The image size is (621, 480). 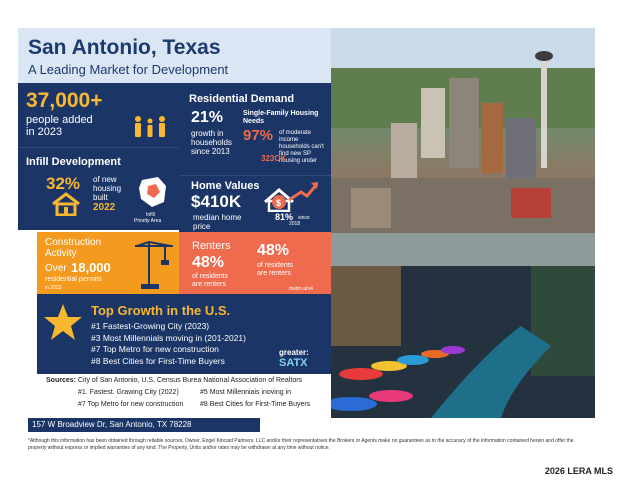 I want to click on top-growth-item: #1 Fastest-Growing City (2023), so click(x=168, y=327).